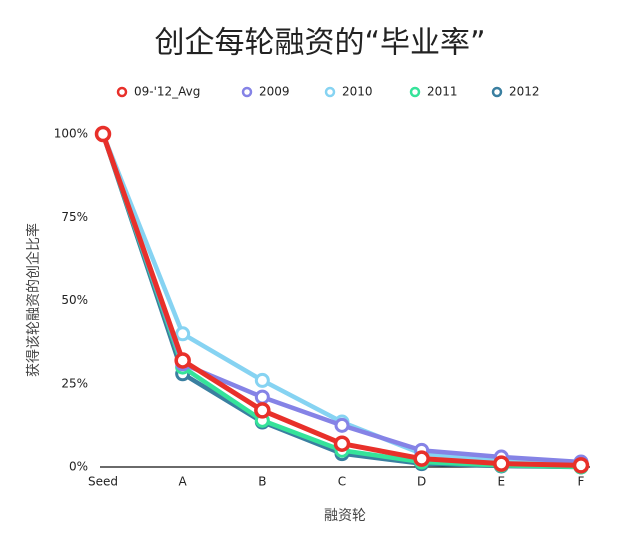  I want to click on legend-label: 2011, so click(442, 92).